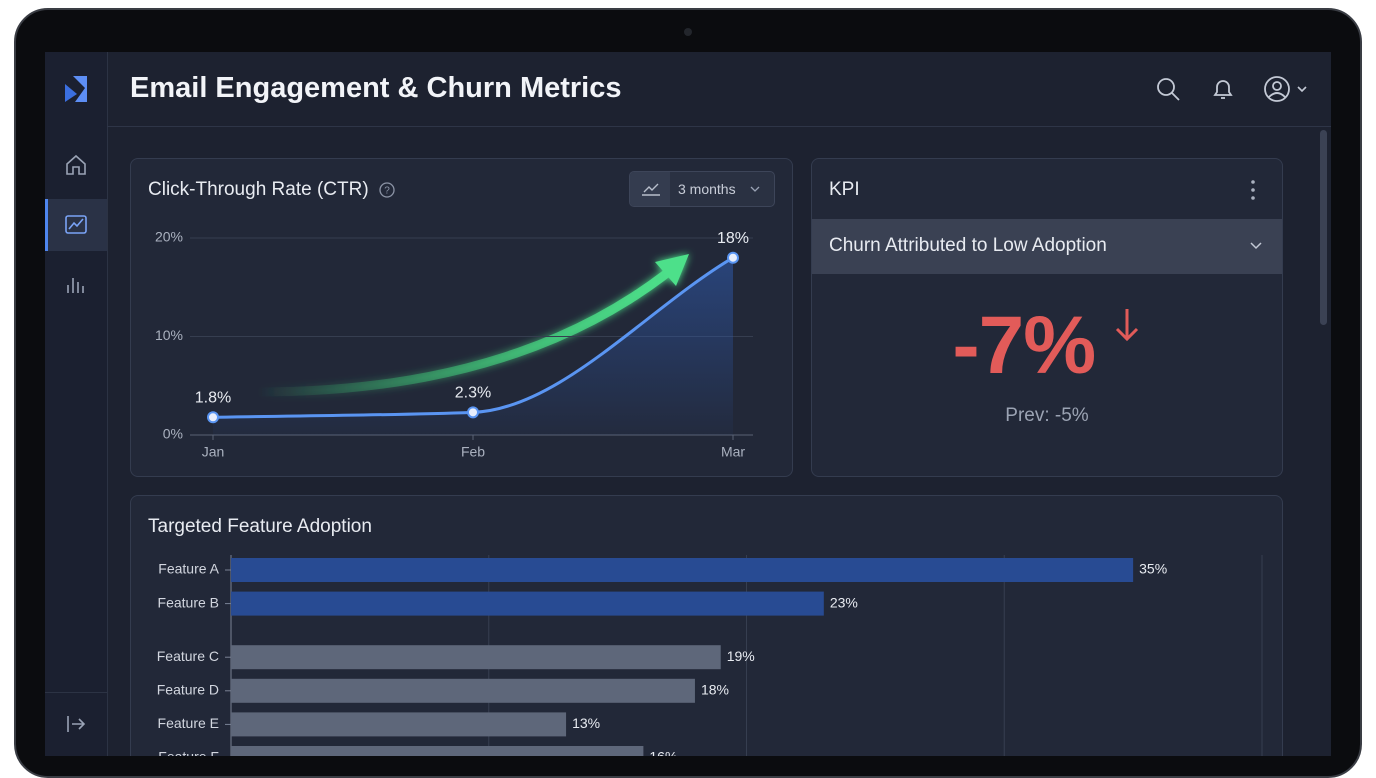 The height and width of the screenshot is (778, 1376). I want to click on metric-dropdown: Churn Attributed to Low Adoption, so click(1047, 246).